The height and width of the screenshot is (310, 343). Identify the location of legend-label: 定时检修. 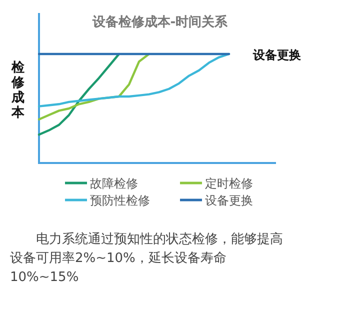
(229, 183).